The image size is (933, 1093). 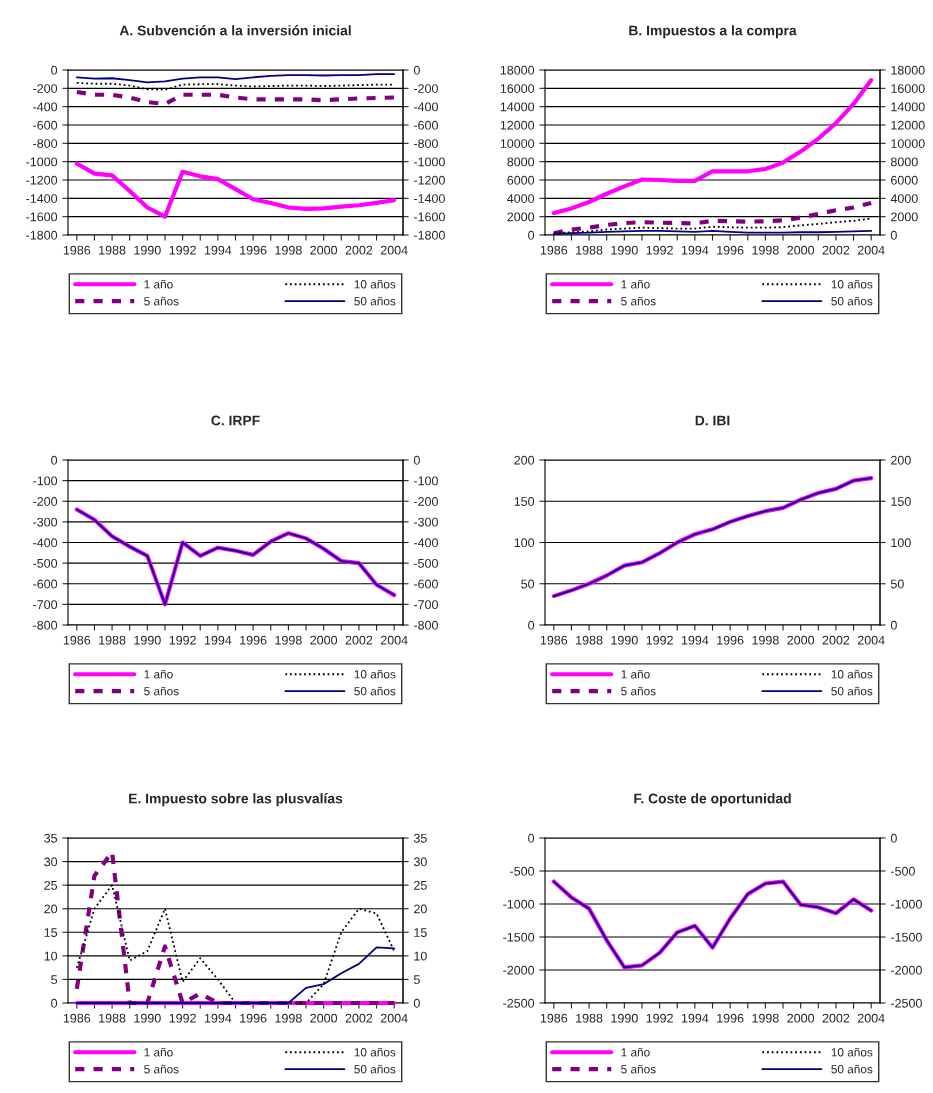 I want to click on y2-tick-label: 12000, so click(x=908, y=125).